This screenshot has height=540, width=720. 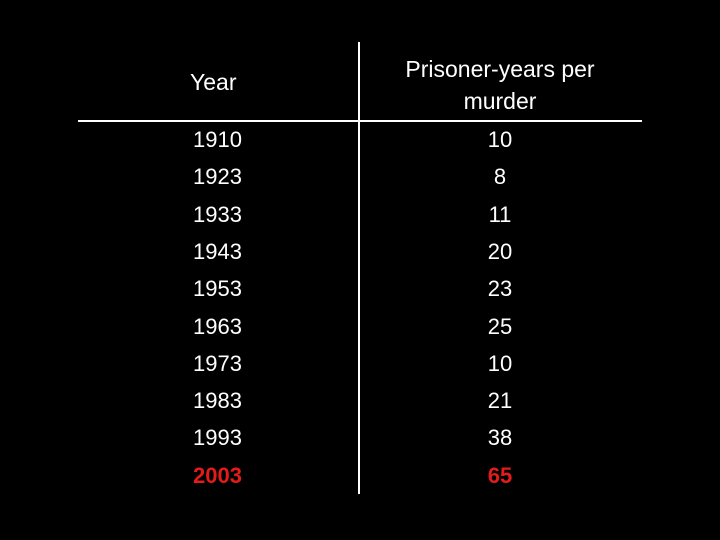 What do you see at coordinates (217, 139) in the screenshot?
I see `year-cell: 1910` at bounding box center [217, 139].